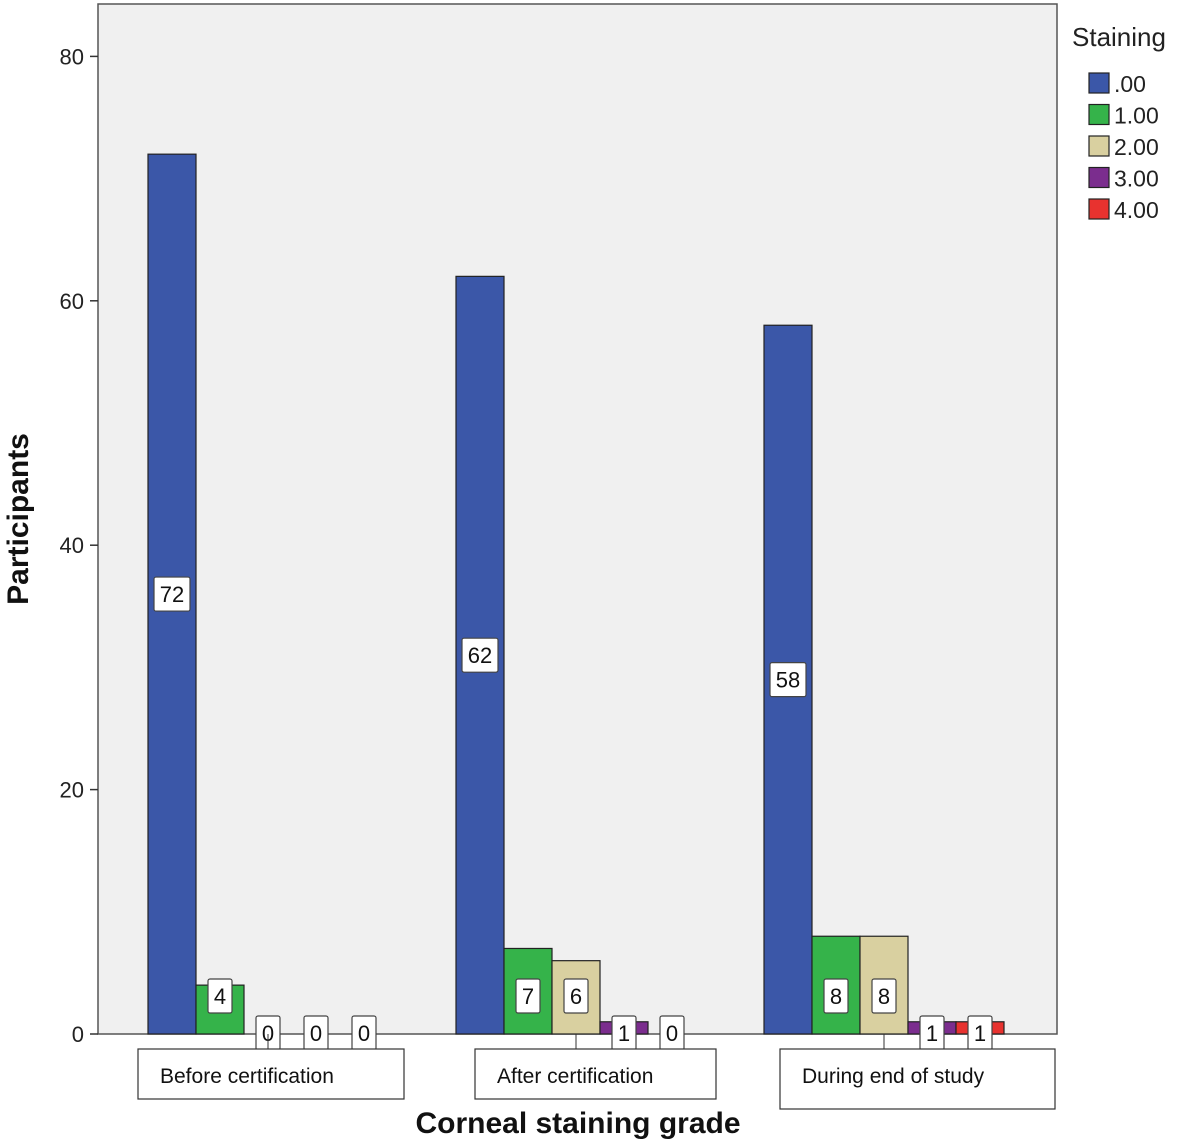 The height and width of the screenshot is (1144, 1181). What do you see at coordinates (1136, 210) in the screenshot?
I see `legend-label: 4.00` at bounding box center [1136, 210].